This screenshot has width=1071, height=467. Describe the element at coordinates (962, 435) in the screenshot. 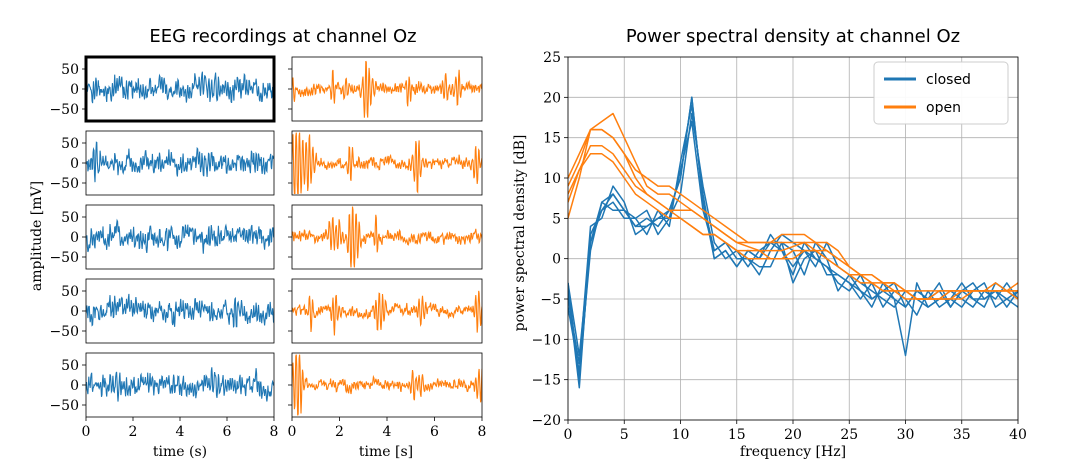

I see `psd-xtick-label: 35` at that location.